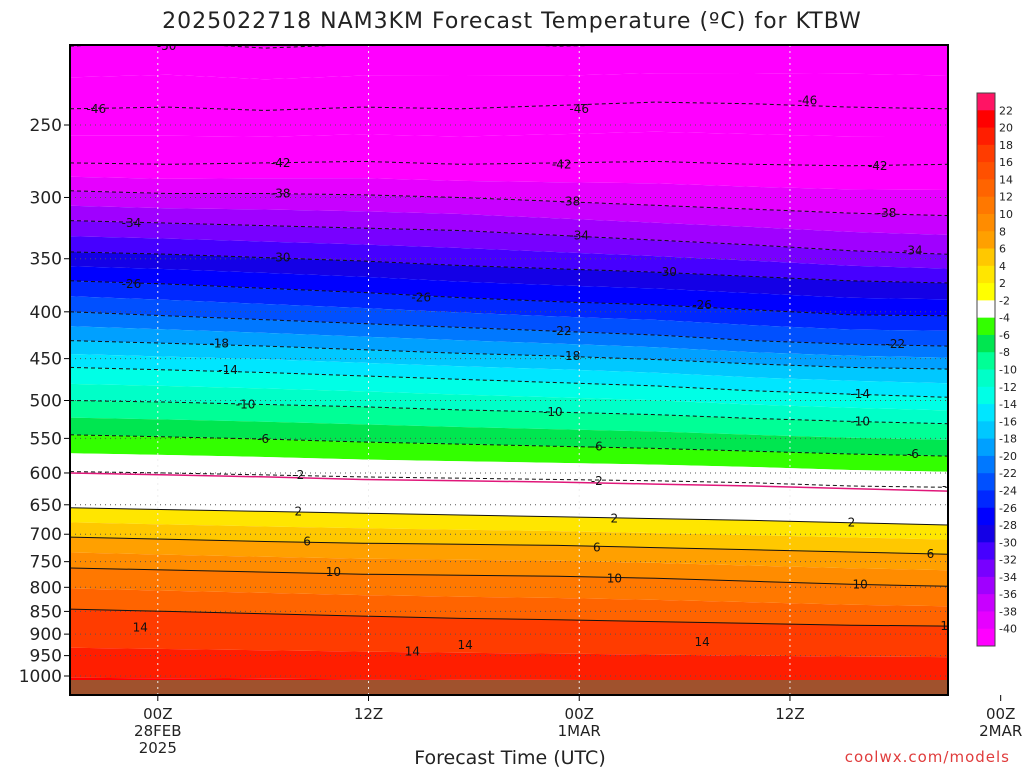 This screenshot has height=768, width=1024. Describe the element at coordinates (46, 535) in the screenshot. I see `y-tick-label: 700` at that location.